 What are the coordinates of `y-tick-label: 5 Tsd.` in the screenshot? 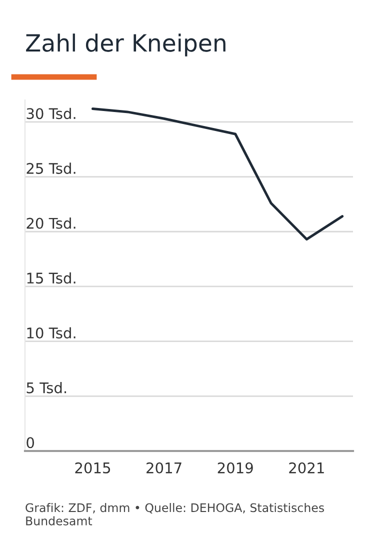 It's located at (46, 388).